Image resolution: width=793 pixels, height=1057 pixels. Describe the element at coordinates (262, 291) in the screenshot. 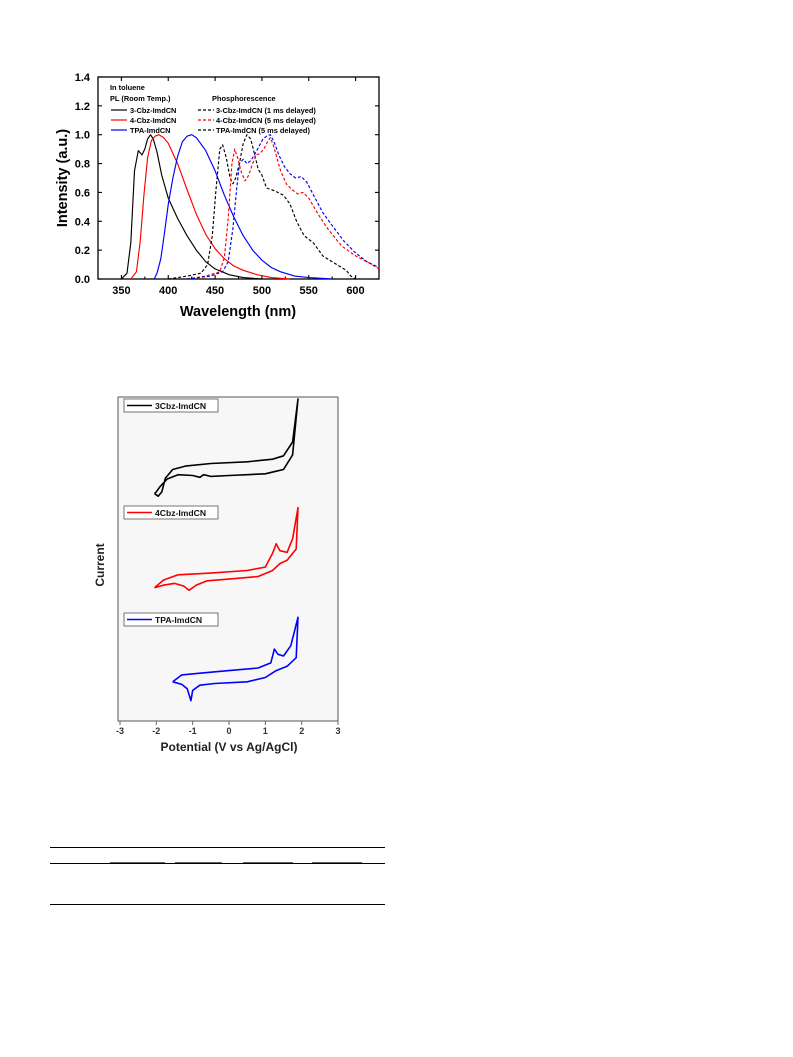

I see `x-tick-label: 500` at that location.